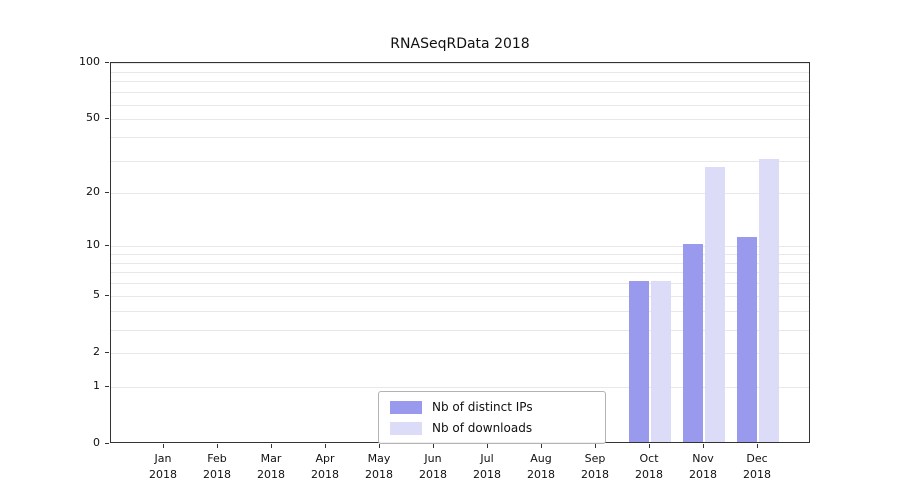 This screenshot has height=500, width=900. What do you see at coordinates (89, 61) in the screenshot?
I see `y-tick-label: 100` at bounding box center [89, 61].